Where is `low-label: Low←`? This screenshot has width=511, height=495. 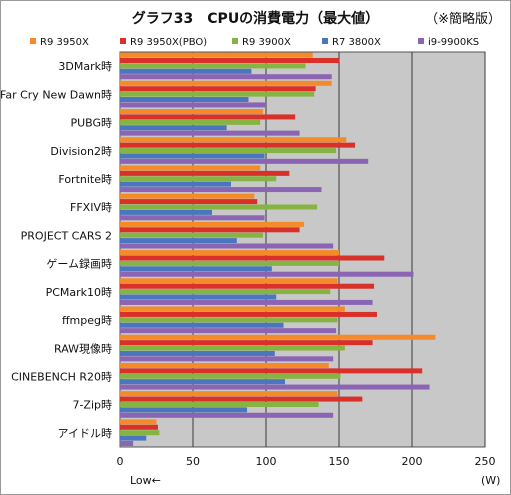
low-label: Low← is located at coordinates (145, 480).